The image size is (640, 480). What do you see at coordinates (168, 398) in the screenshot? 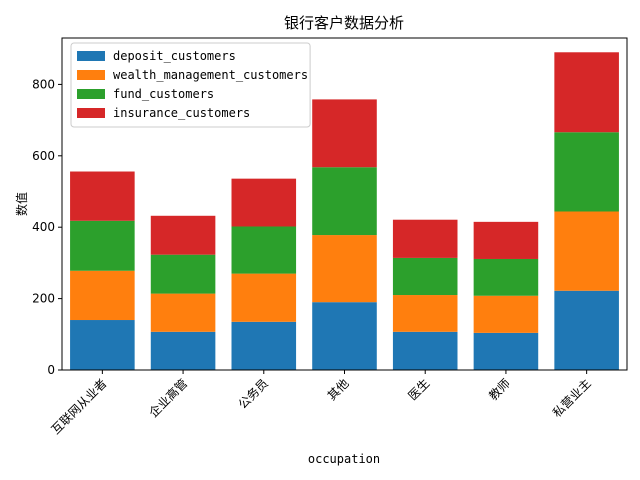
I see `x-tick-label: 企业高管` at bounding box center [168, 398].